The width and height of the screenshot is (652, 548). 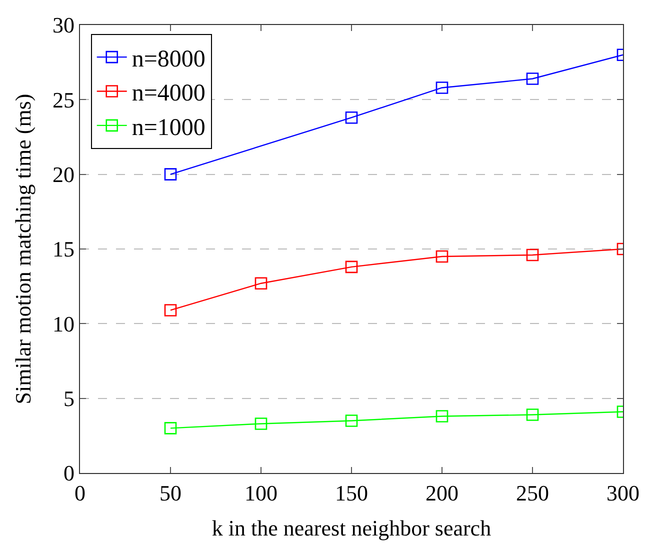 What do you see at coordinates (532, 493) in the screenshot?
I see `x-tick-label: 250` at bounding box center [532, 493].